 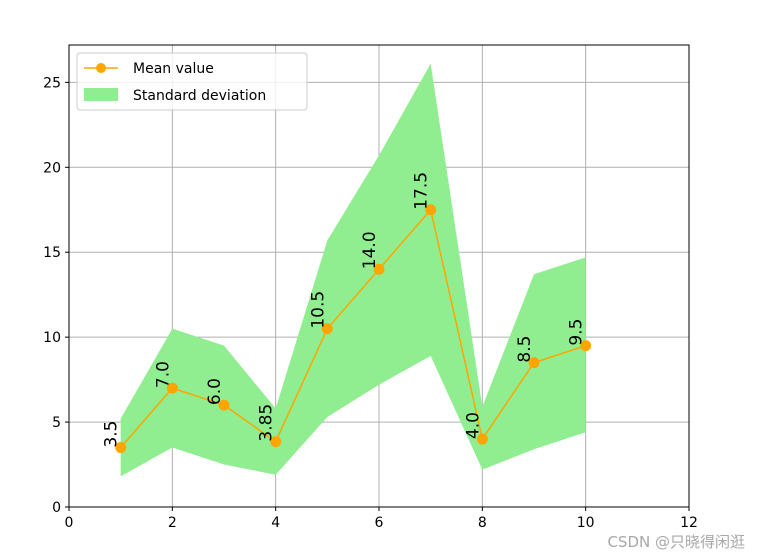 What do you see at coordinates (52, 338) in the screenshot?
I see `y-tick-label: 10` at bounding box center [52, 338].